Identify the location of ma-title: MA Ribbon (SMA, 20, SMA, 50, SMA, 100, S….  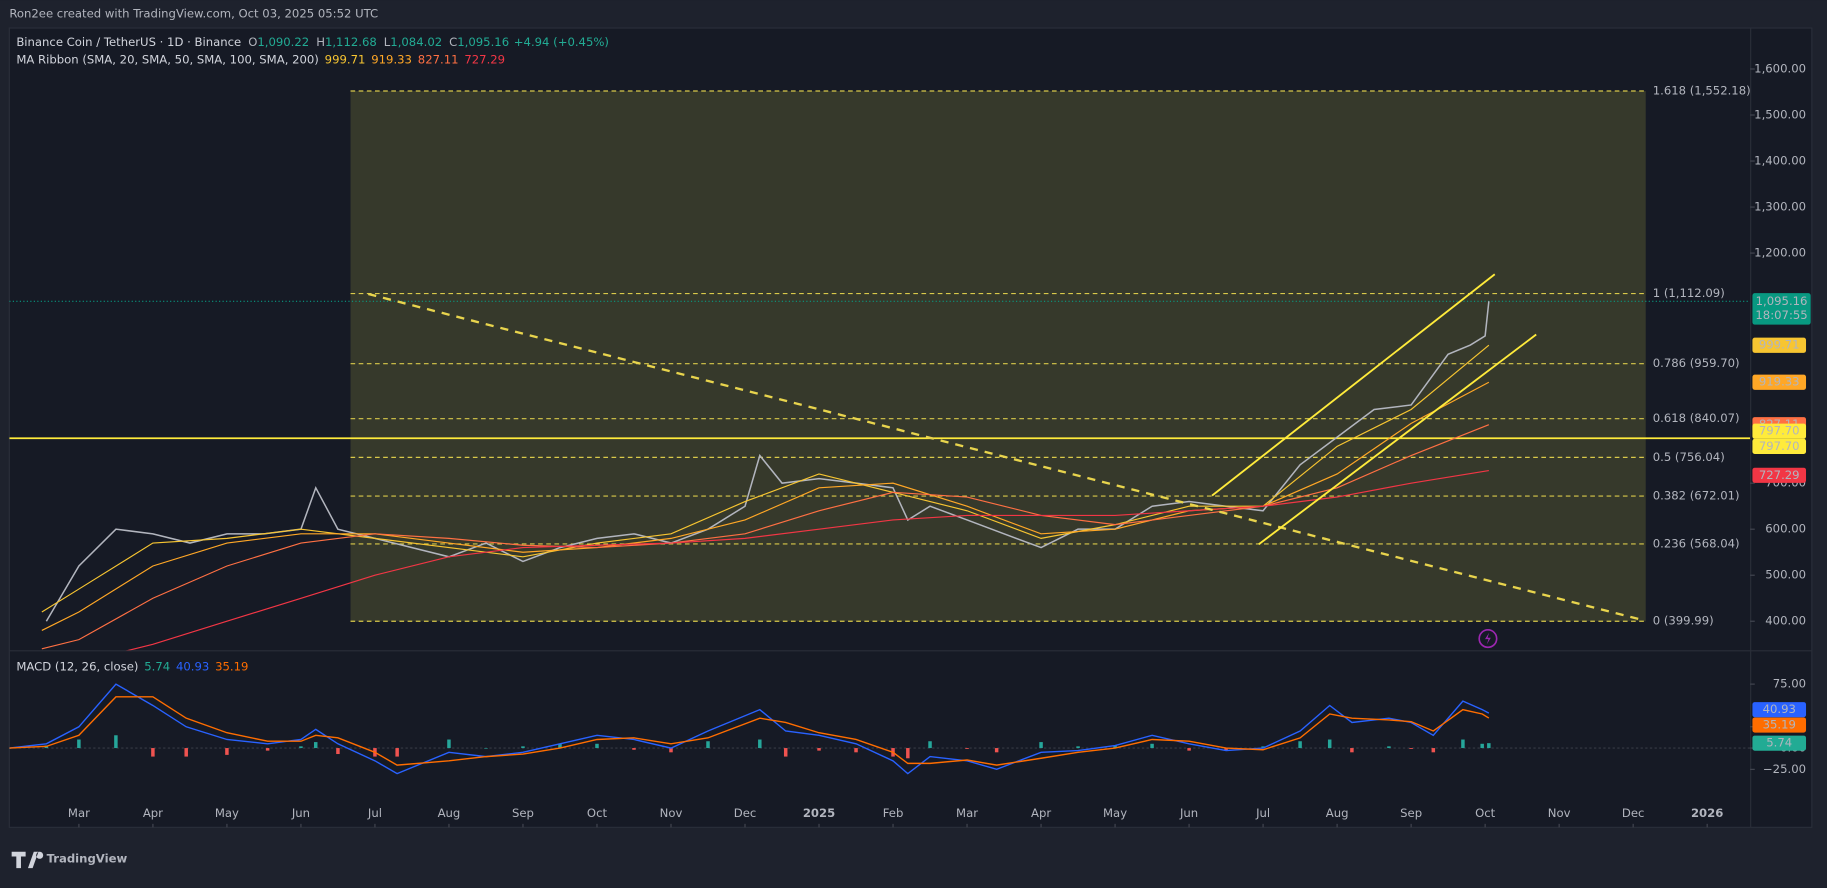
(167, 59).